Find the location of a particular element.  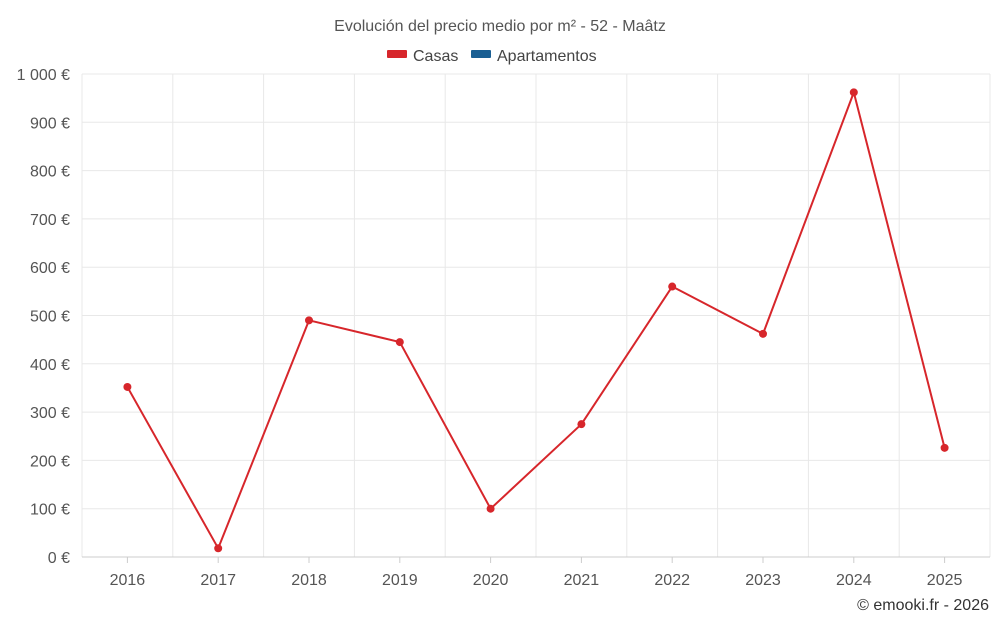

y-tick-label: 300 € is located at coordinates (50, 413).